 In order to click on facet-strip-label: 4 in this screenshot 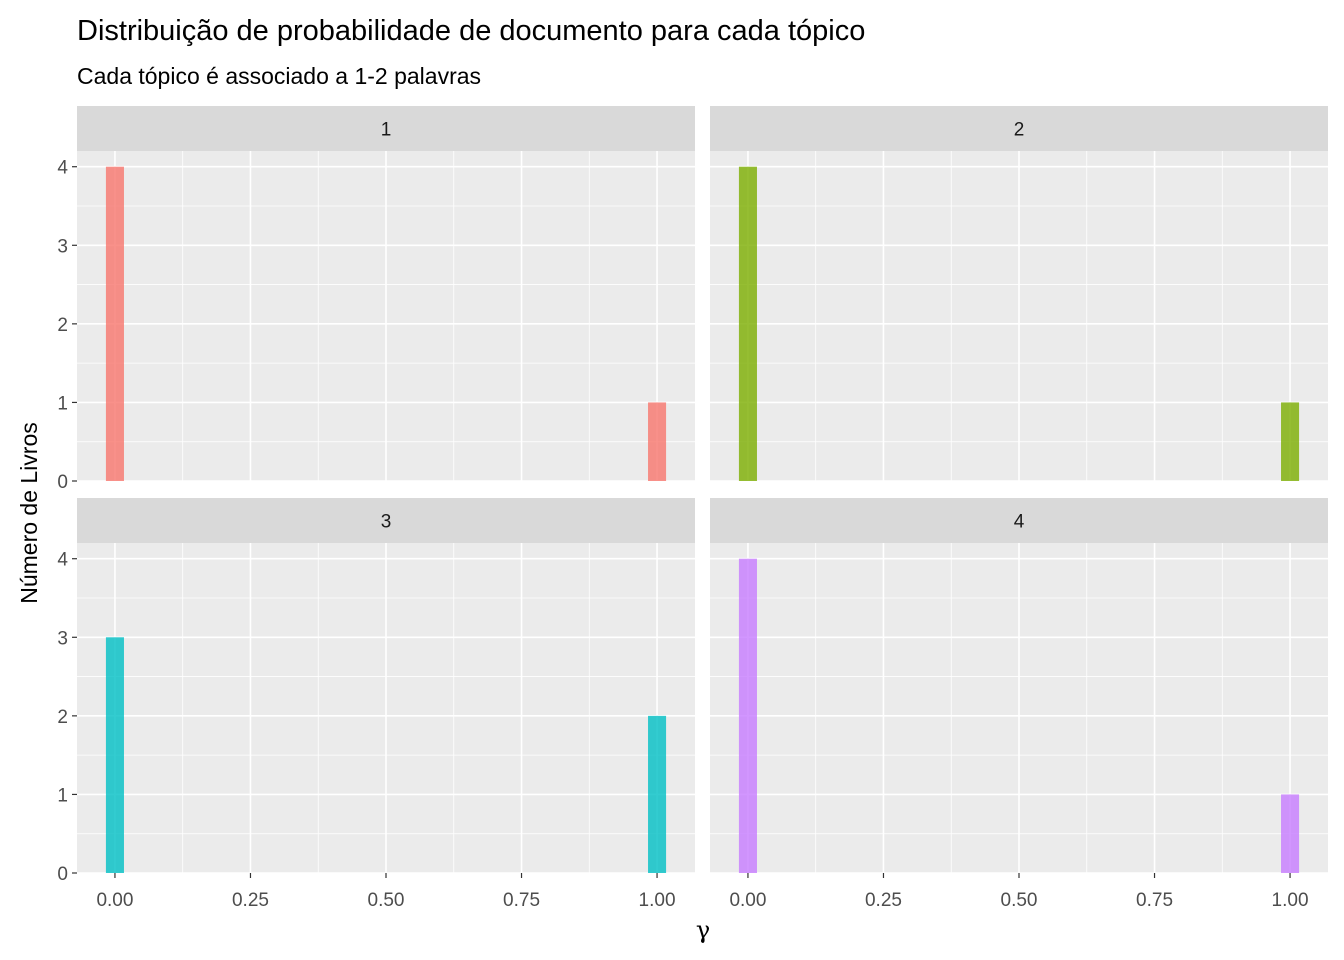, I will do `click(1019, 522)`.